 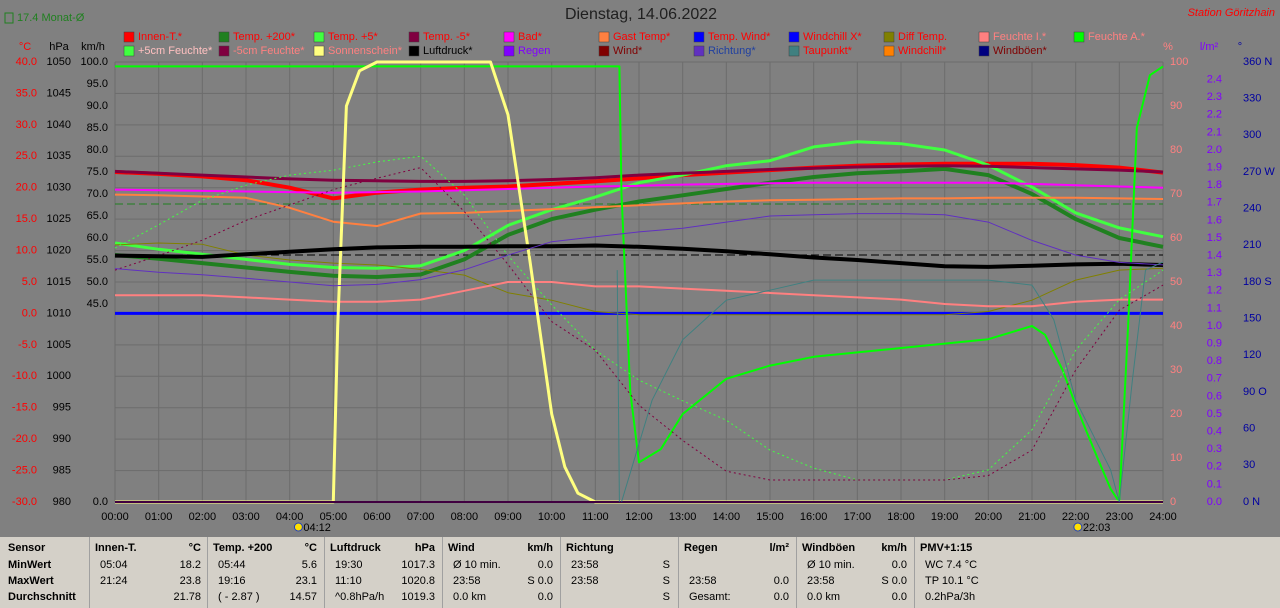 What do you see at coordinates (595, 517) in the screenshot?
I see `x-tick-label: 11:00` at bounding box center [595, 517].